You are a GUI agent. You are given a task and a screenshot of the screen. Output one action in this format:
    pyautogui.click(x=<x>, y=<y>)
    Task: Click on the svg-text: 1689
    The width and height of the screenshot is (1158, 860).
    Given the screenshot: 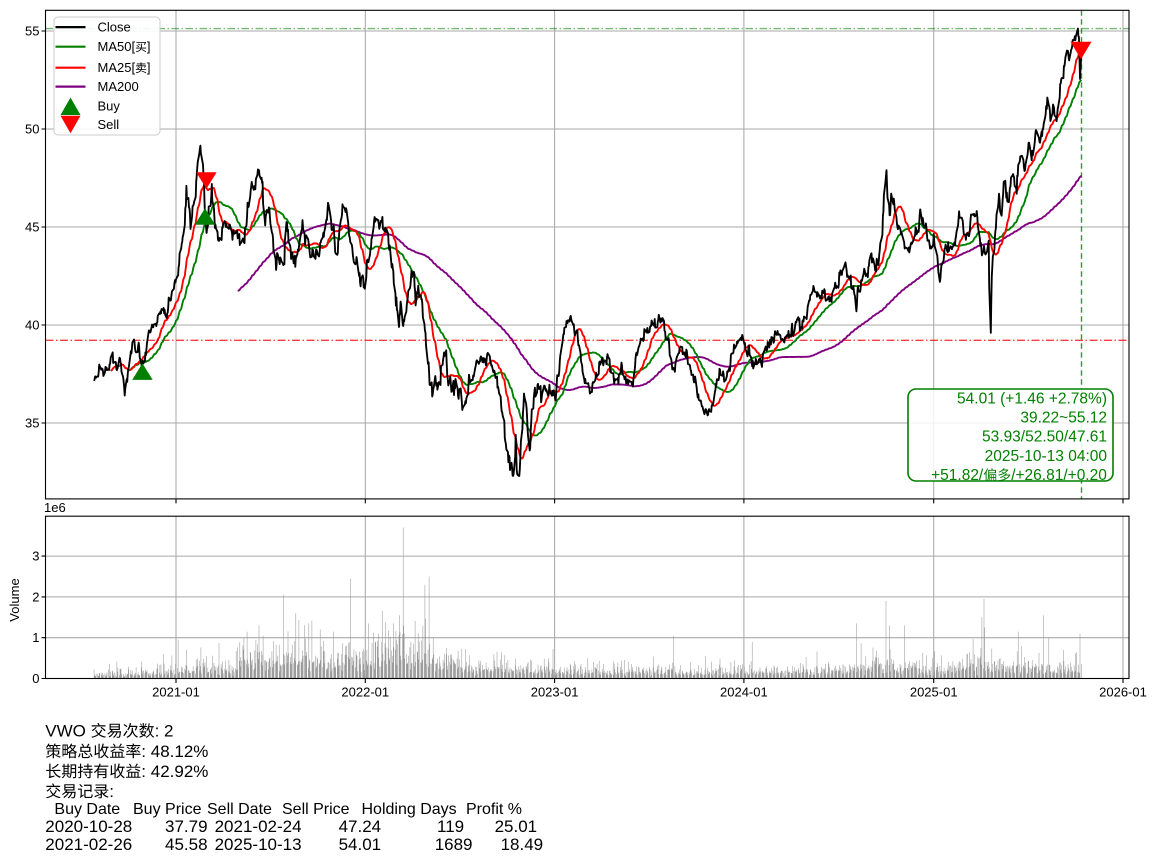 What is the action you would take?
    pyautogui.click(x=454, y=844)
    